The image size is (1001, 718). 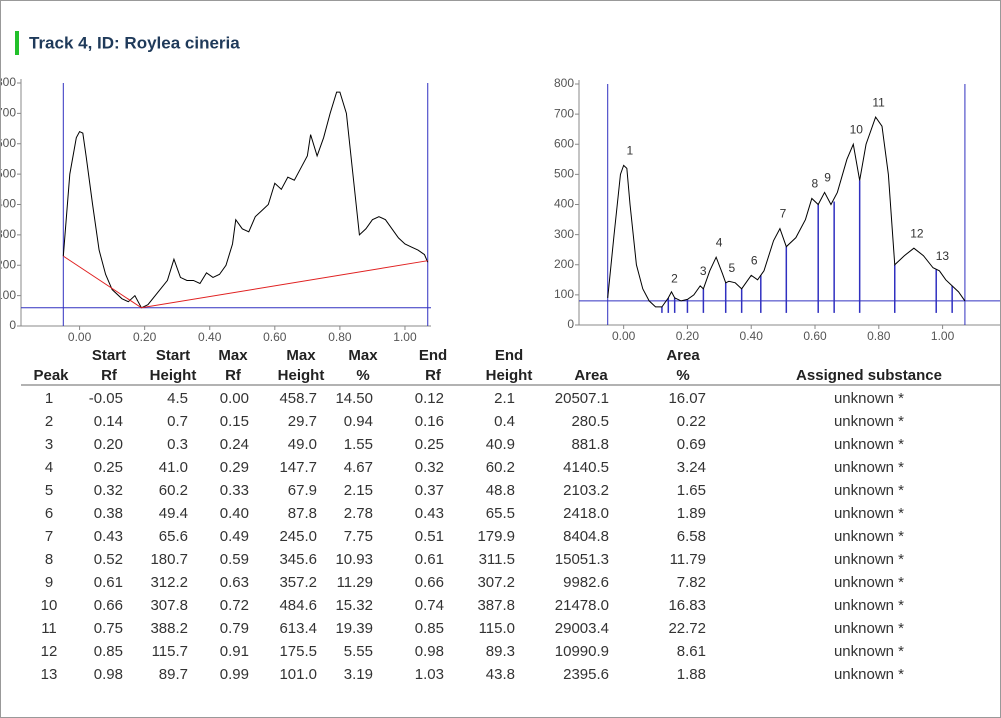 What do you see at coordinates (108, 536) in the screenshot?
I see `table-cell: 0.43` at bounding box center [108, 536].